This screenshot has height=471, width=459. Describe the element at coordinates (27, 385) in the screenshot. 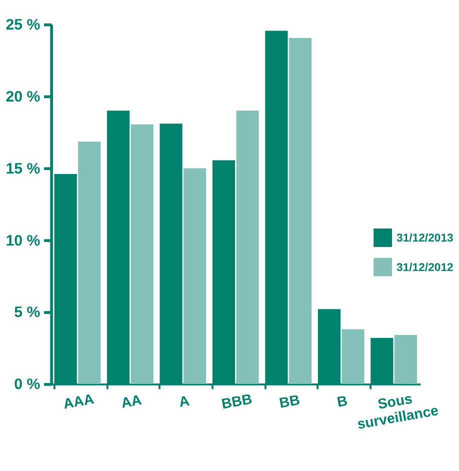

I see `y-tick-label: 0 %` at that location.